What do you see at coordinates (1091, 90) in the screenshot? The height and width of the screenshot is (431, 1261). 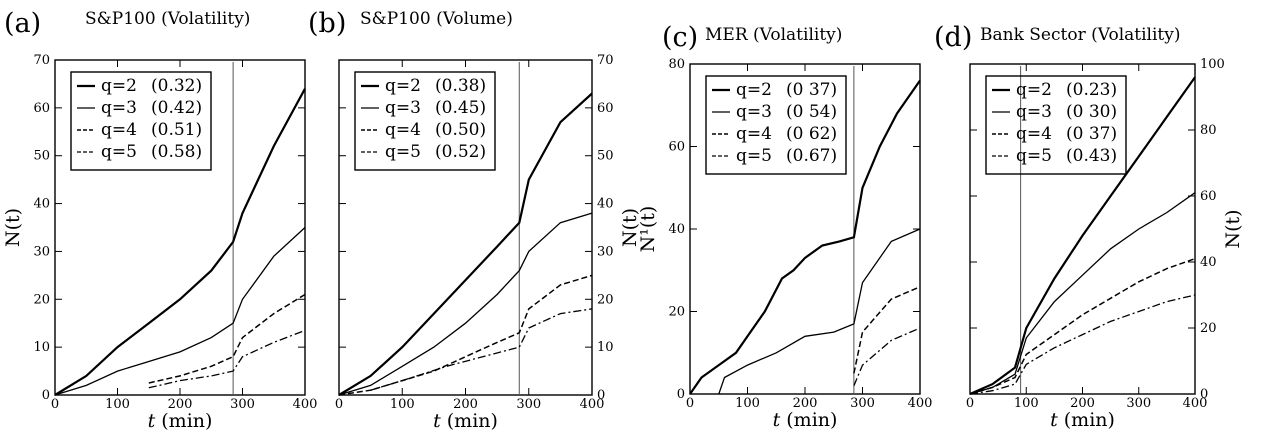 I see `legend-exponent: (0.23)` at bounding box center [1091, 90].